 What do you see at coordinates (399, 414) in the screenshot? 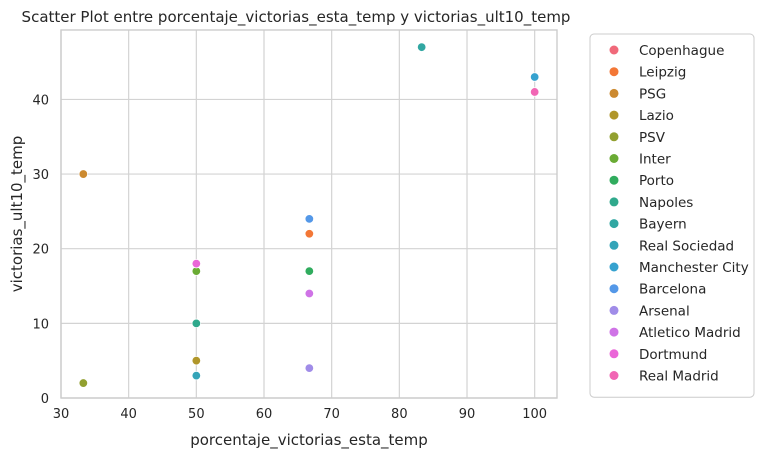
I see `x-tick-label: 80` at bounding box center [399, 414].